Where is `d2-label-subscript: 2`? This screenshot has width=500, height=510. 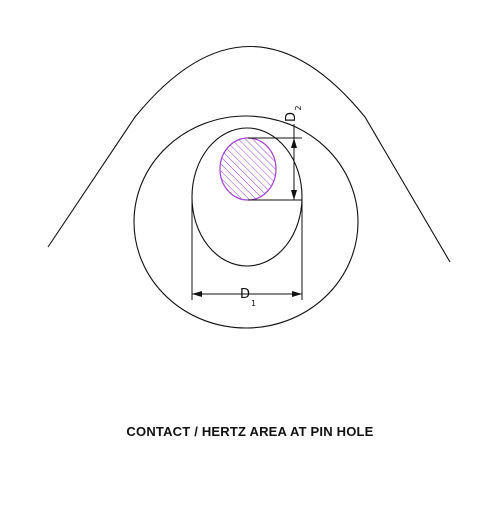 d2-label-subscript: 2 is located at coordinates (298, 107).